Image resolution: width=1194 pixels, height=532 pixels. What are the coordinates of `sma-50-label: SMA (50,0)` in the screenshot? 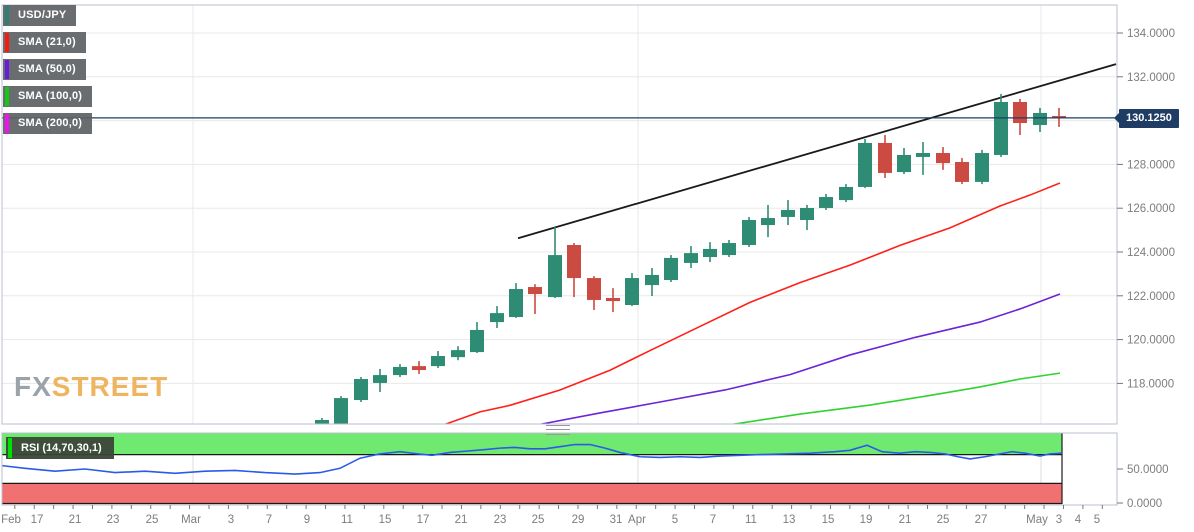 It's located at (47, 69).